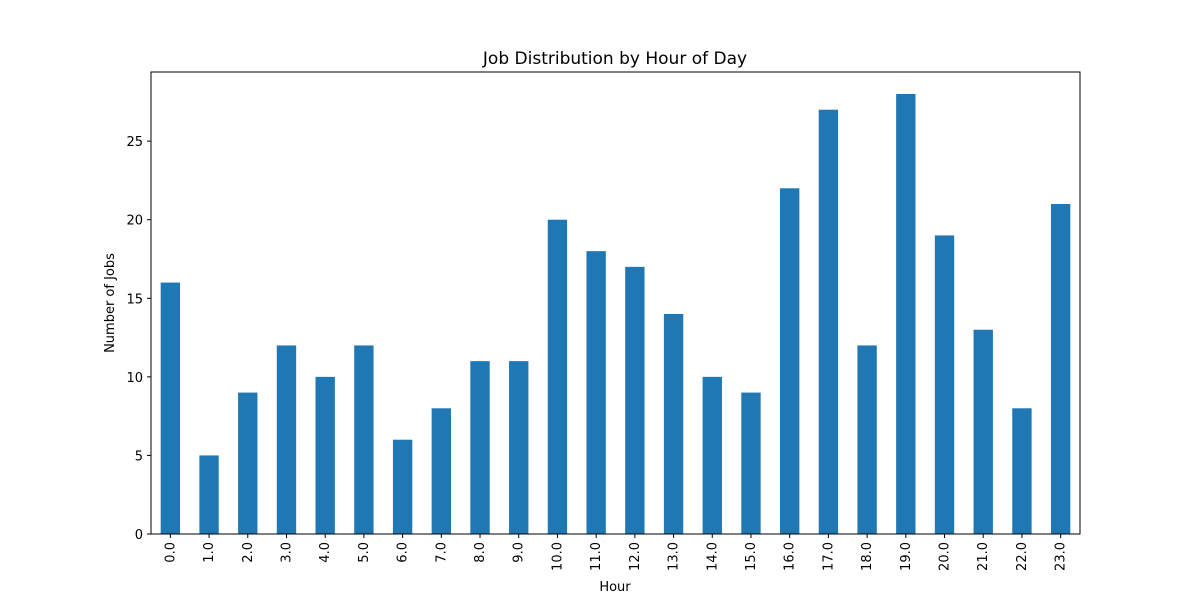 This screenshot has width=1200, height=600. What do you see at coordinates (110, 303) in the screenshot?
I see `y-axis-label: Number of Jobs` at bounding box center [110, 303].